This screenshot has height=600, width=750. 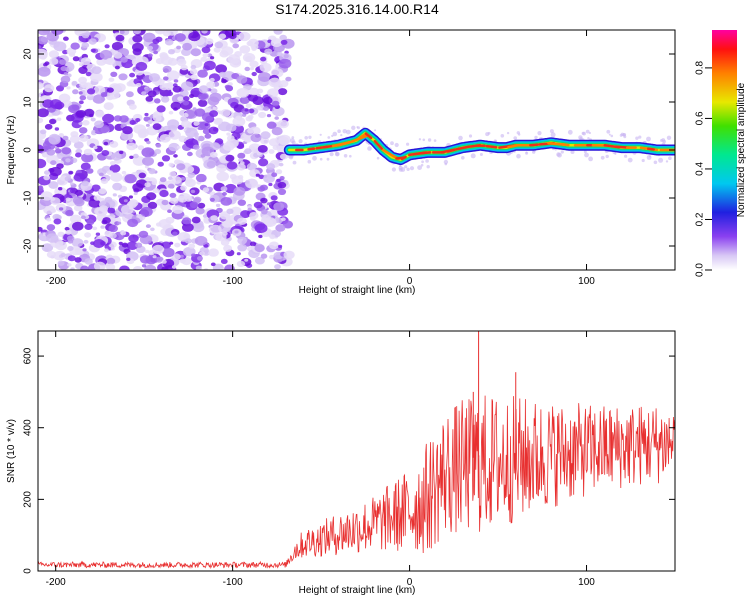 I want to click on x-tick-label: -100, so click(x=233, y=281).